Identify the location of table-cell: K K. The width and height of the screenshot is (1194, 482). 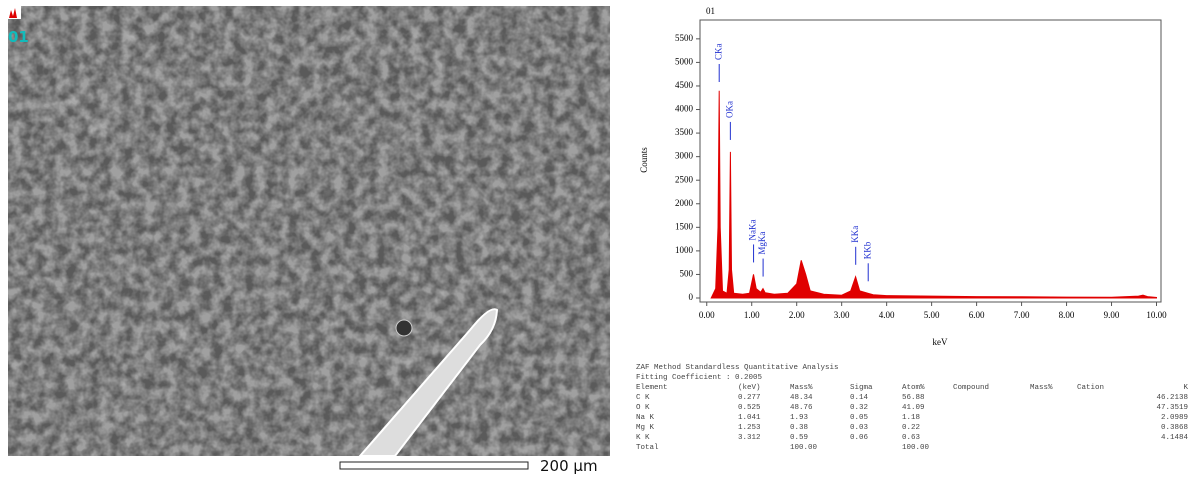
(643, 438).